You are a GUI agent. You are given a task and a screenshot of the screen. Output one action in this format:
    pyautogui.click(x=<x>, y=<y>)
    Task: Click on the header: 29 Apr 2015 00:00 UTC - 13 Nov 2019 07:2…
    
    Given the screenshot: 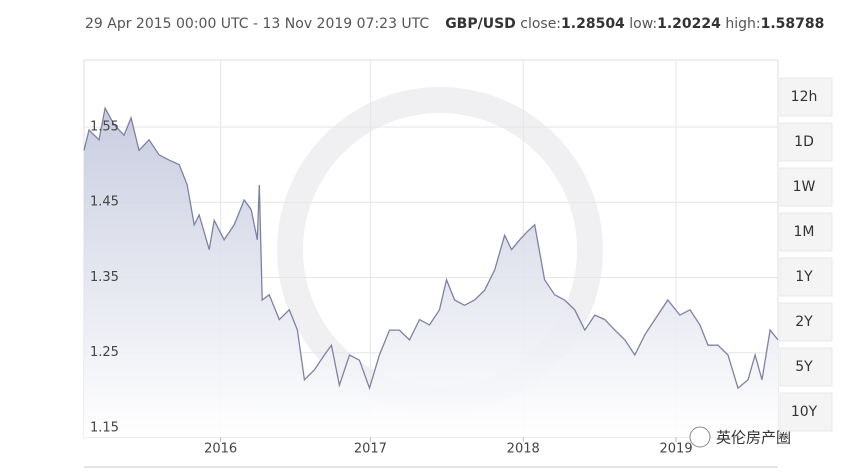 What is the action you would take?
    pyautogui.click(x=454, y=24)
    